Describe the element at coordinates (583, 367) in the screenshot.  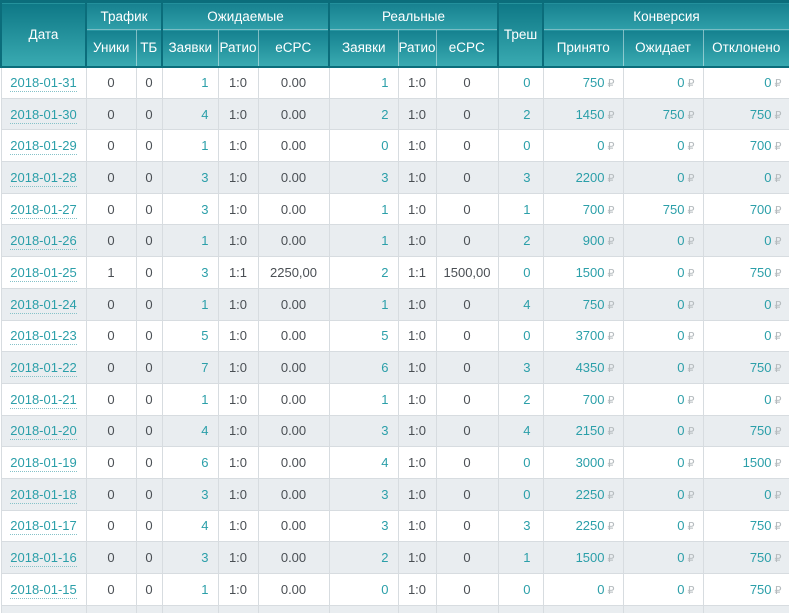
I see `accepted-cell: 4350 ₽` at that location.